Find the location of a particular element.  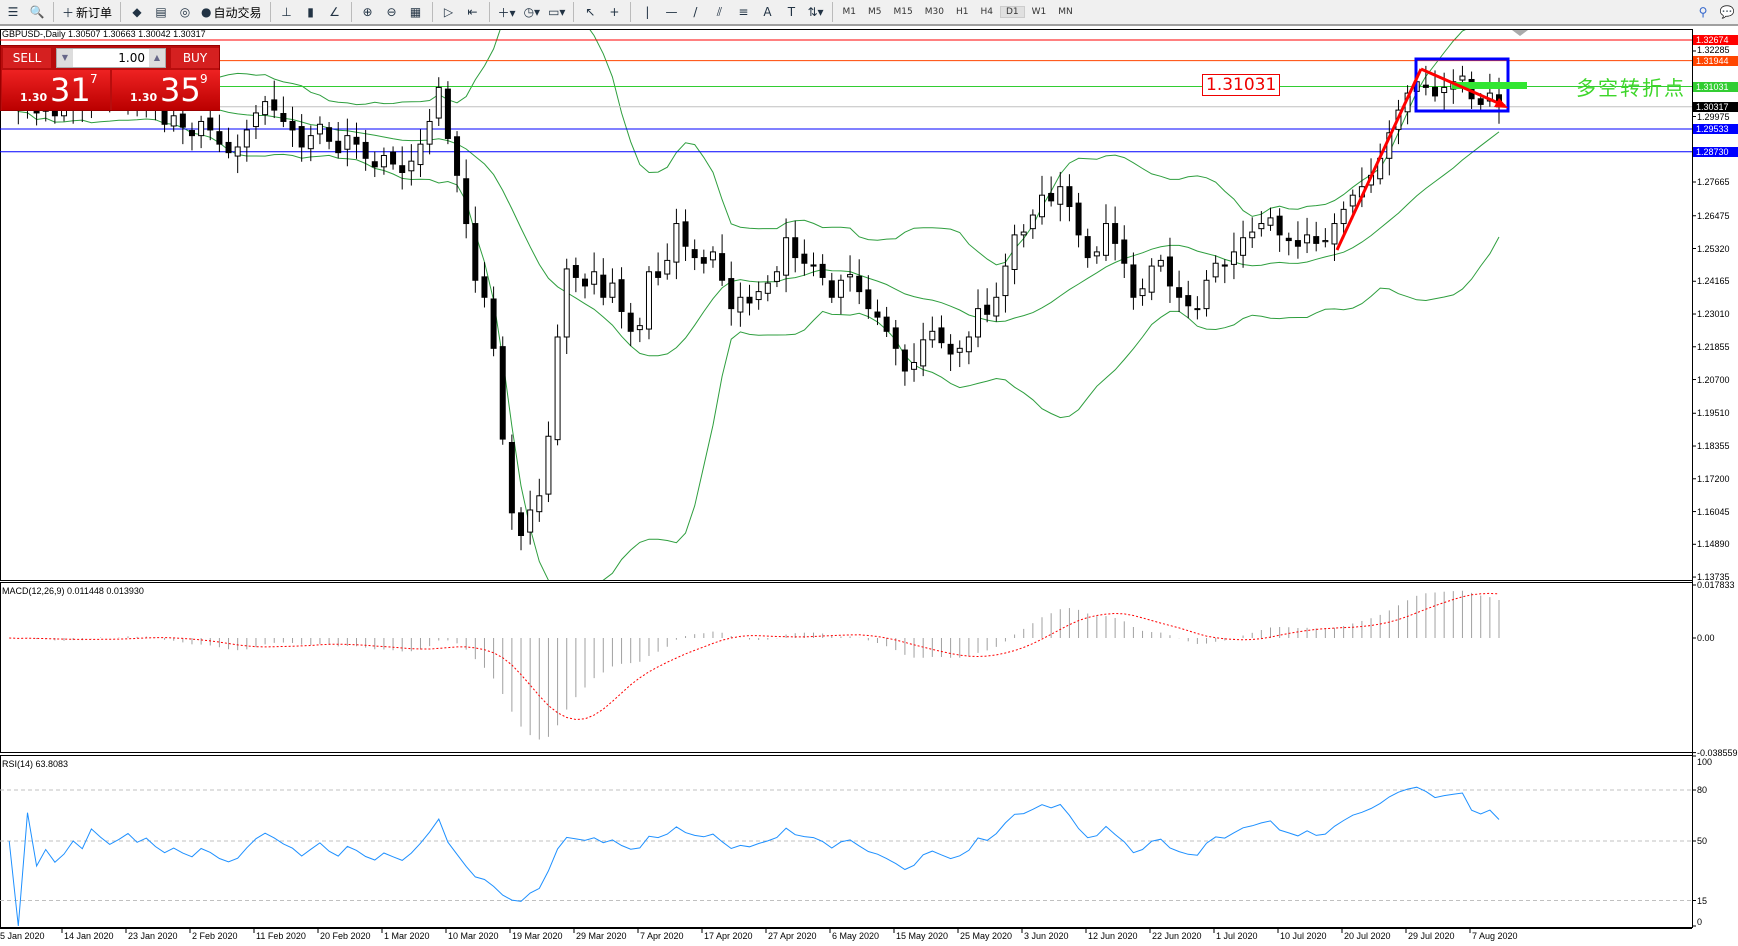

timeframe-m5: M5 is located at coordinates (875, 12).